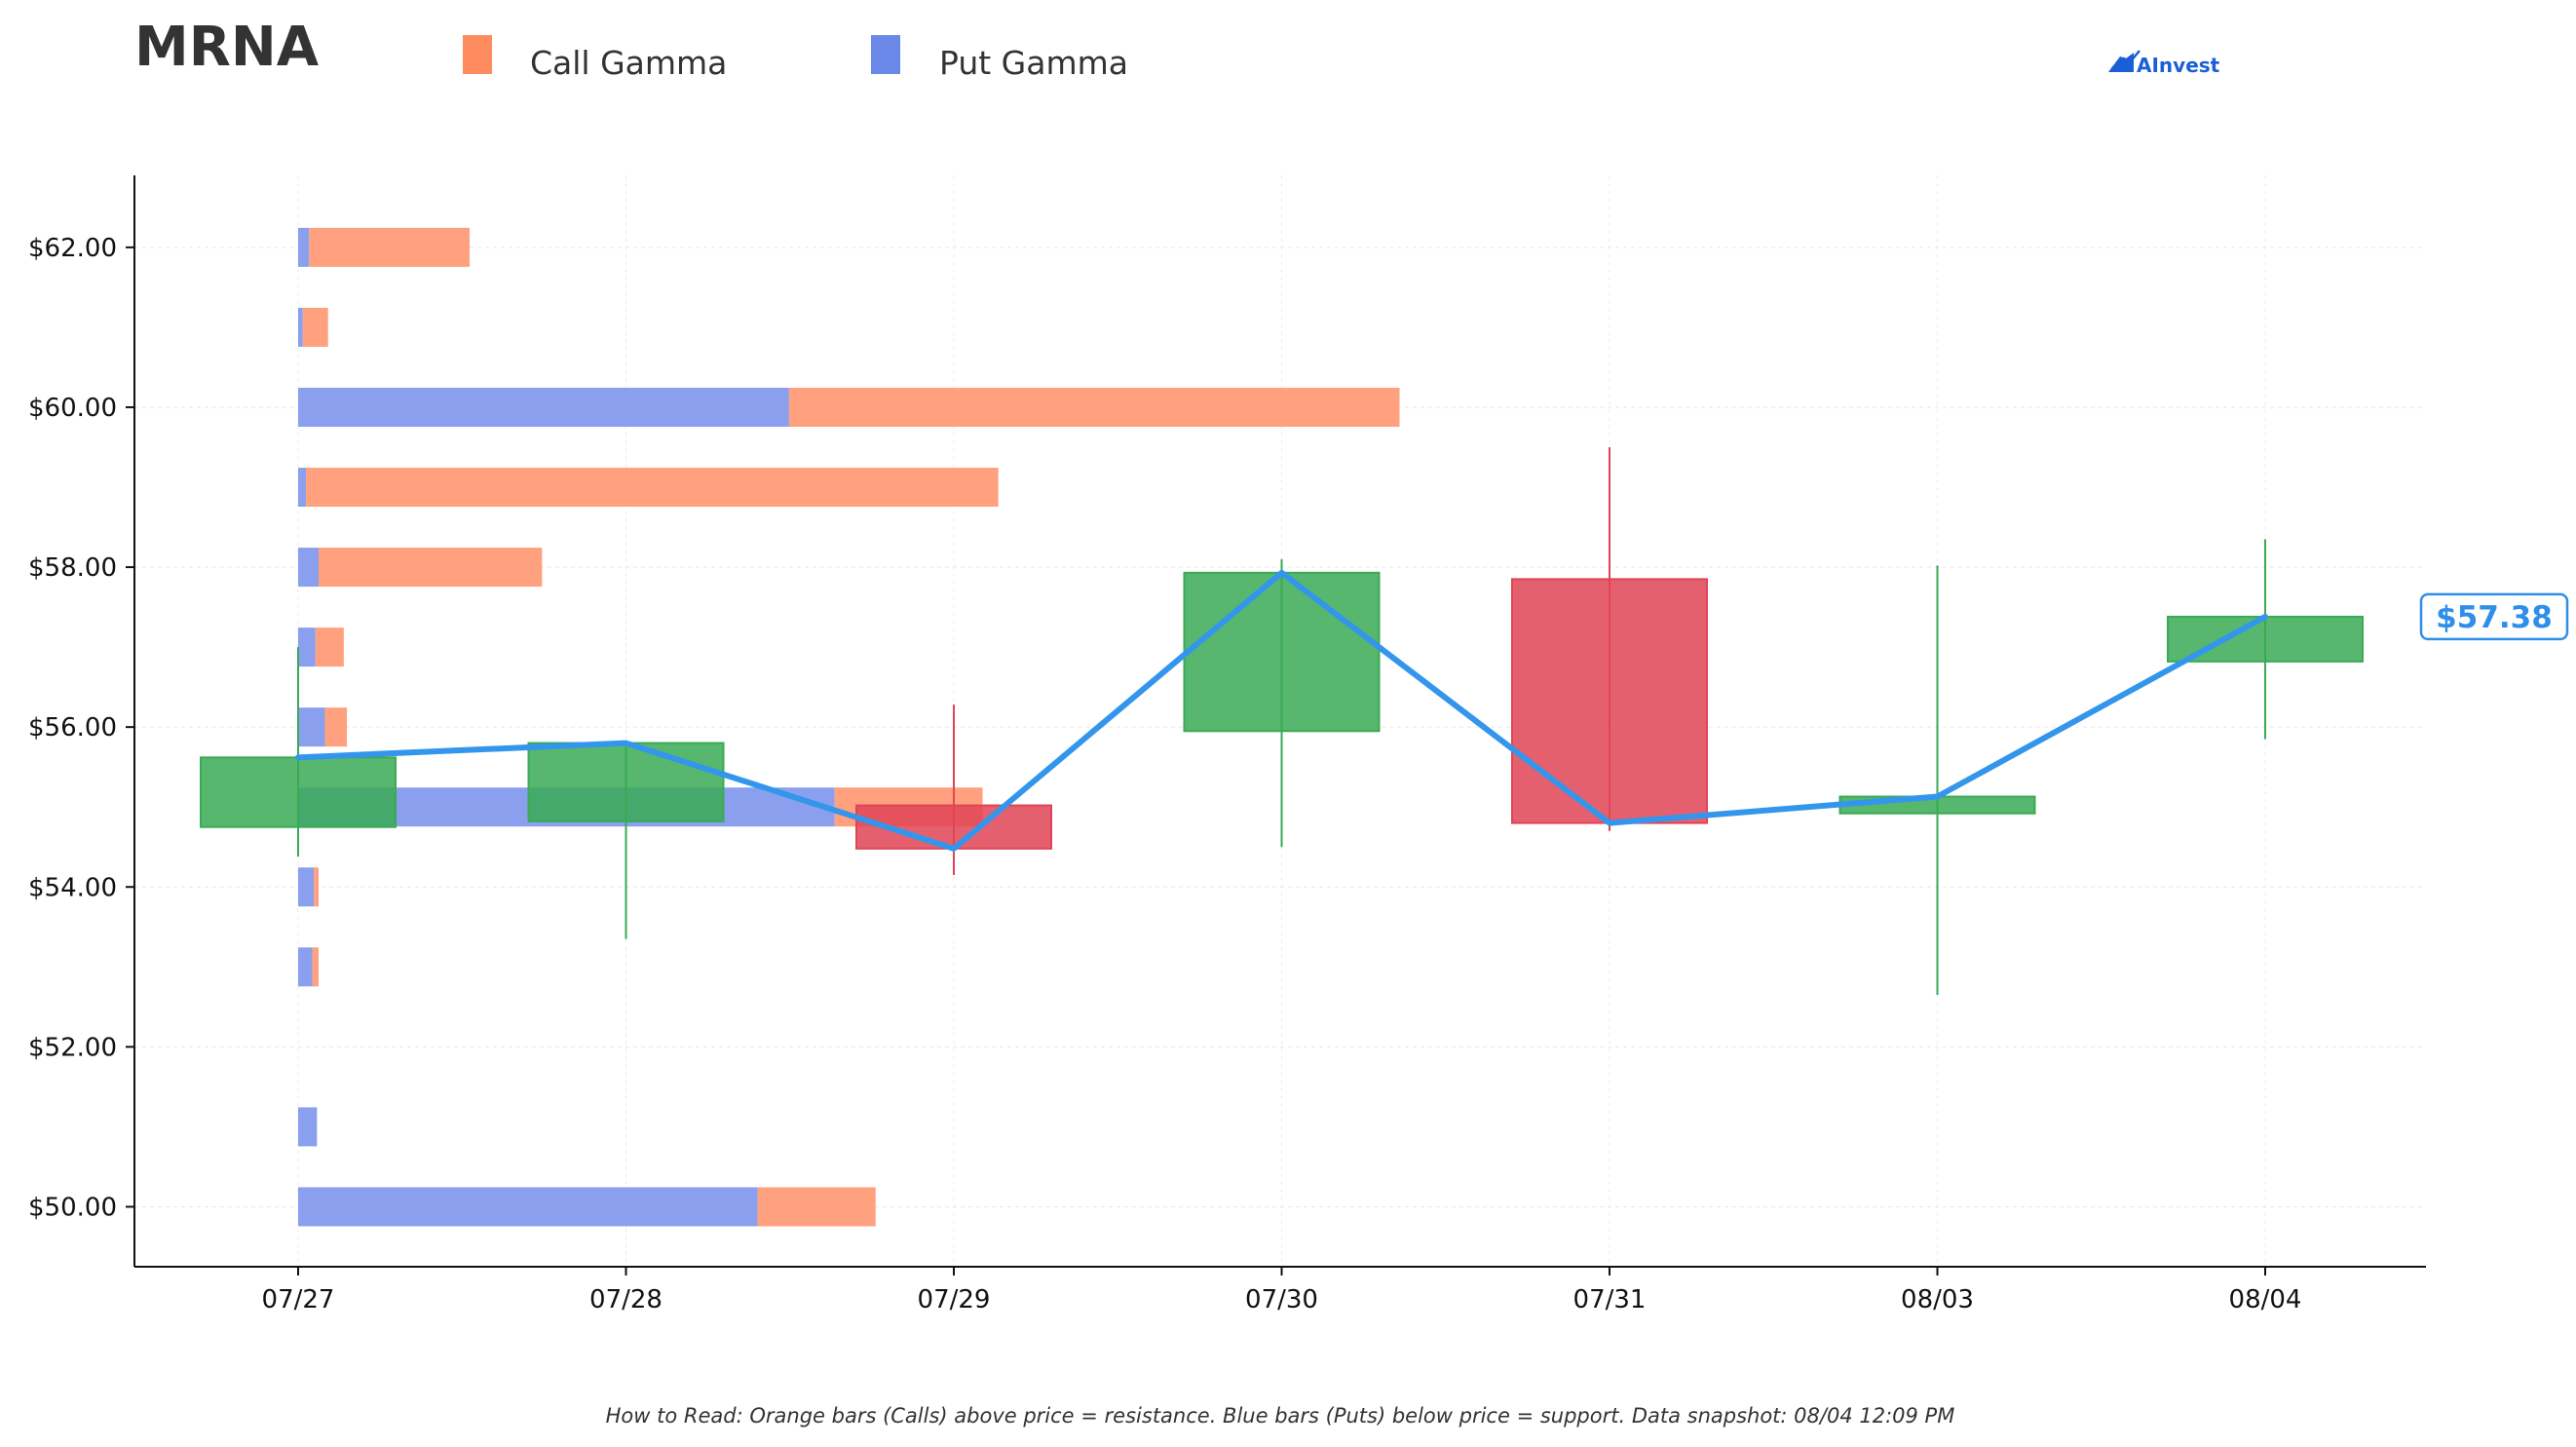 The width and height of the screenshot is (2576, 1447). I want to click on brand-name: AInvest, so click(2178, 65).